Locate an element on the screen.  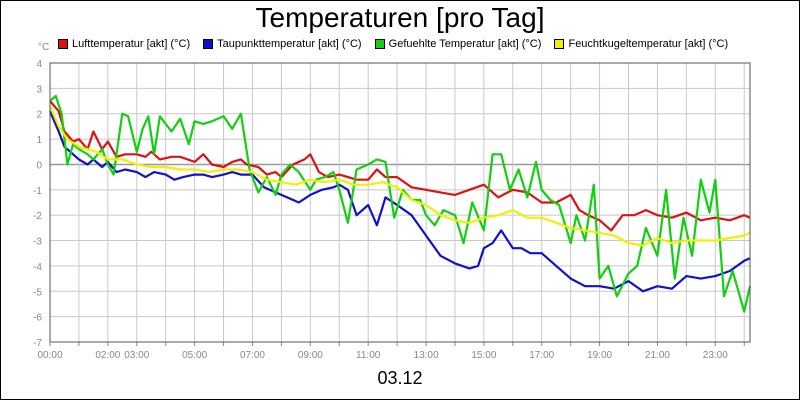
x-tick-label: 19:00 is located at coordinates (599, 355).